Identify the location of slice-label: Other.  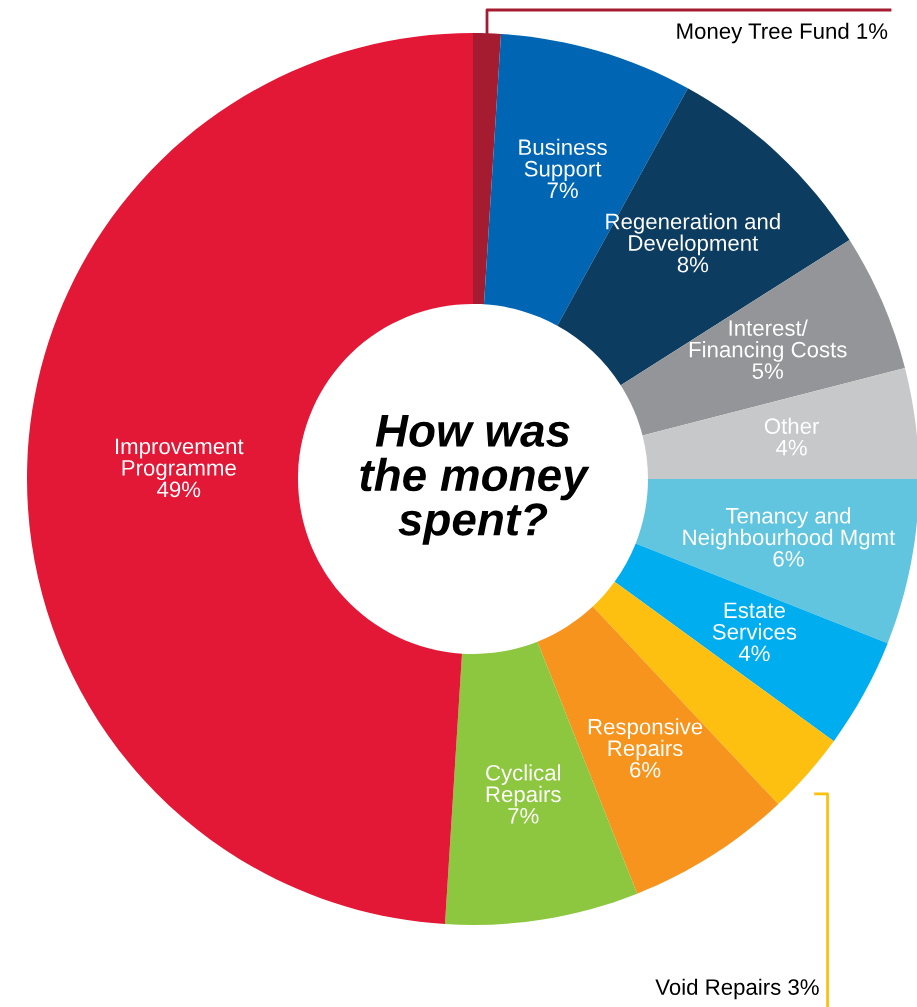
(792, 425).